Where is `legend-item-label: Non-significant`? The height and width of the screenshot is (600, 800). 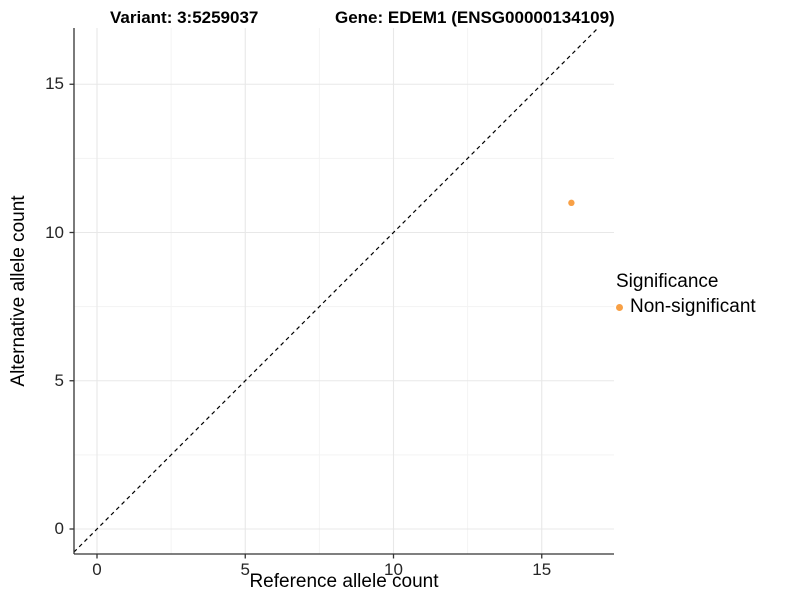
legend-item-label: Non-significant is located at coordinates (693, 306).